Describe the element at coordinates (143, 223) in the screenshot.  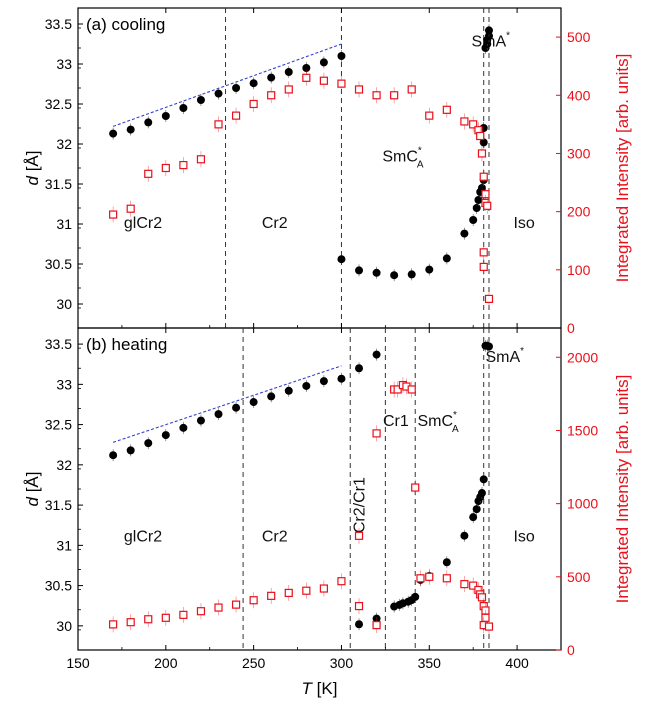
I see `phase-label-a-0: glCr2` at that location.